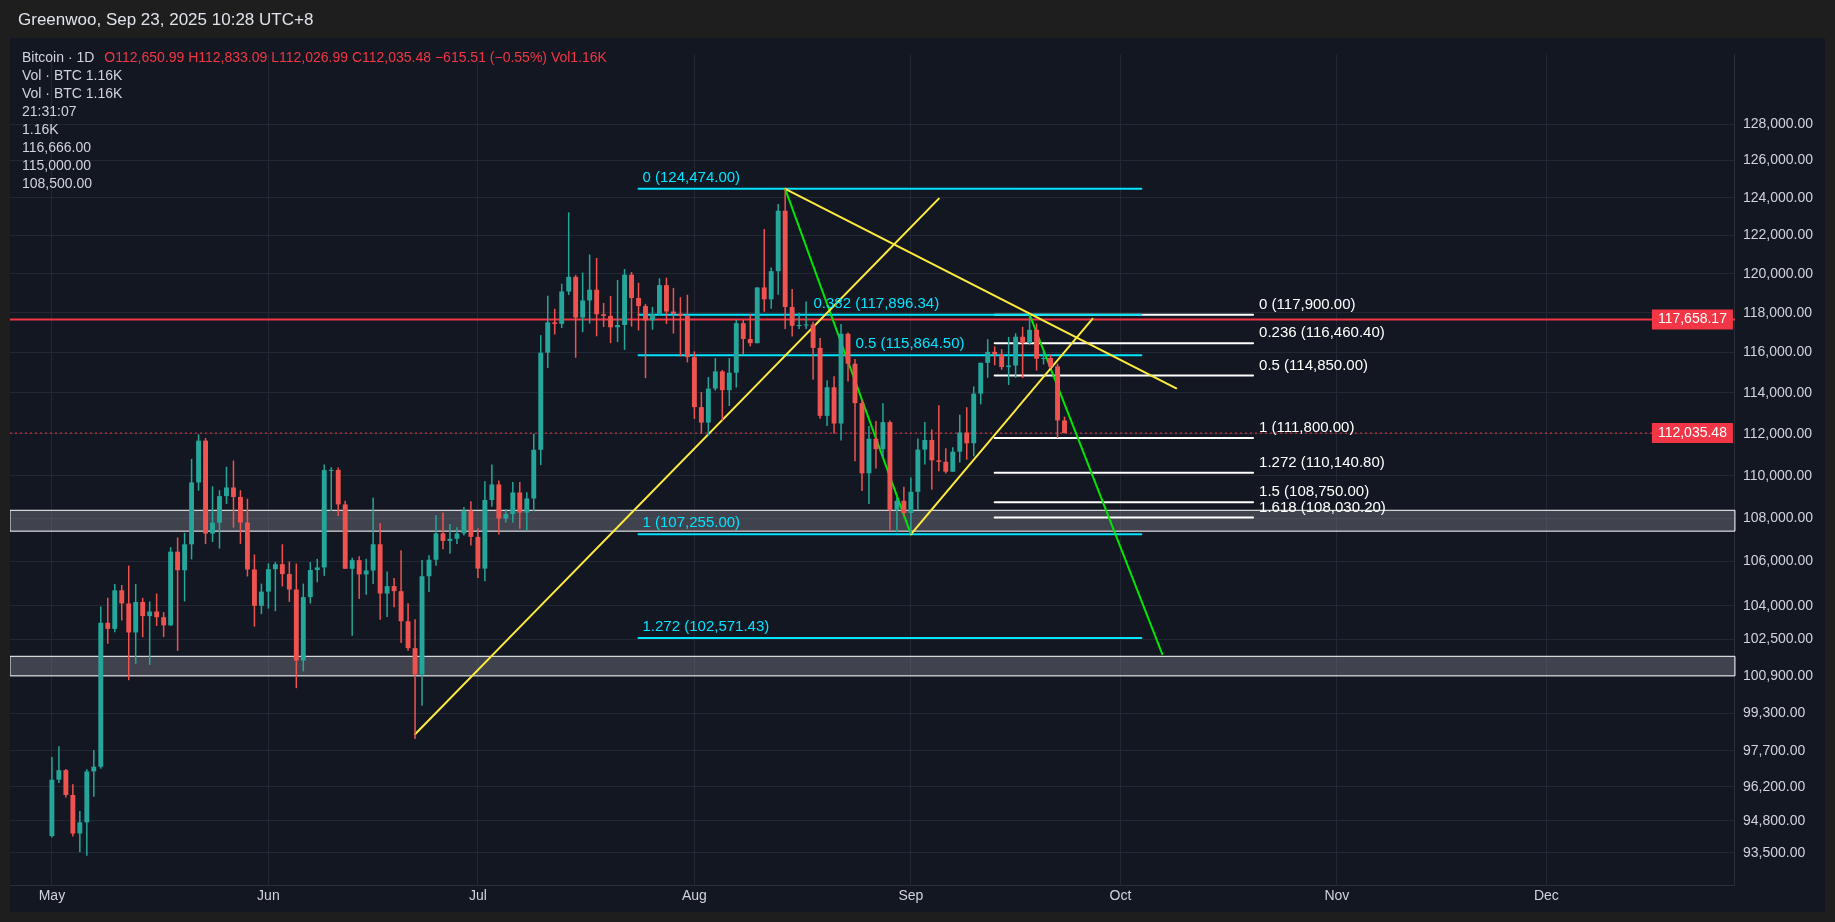  Describe the element at coordinates (1774, 785) in the screenshot. I see `y-tick-label: 96,200.00` at that location.